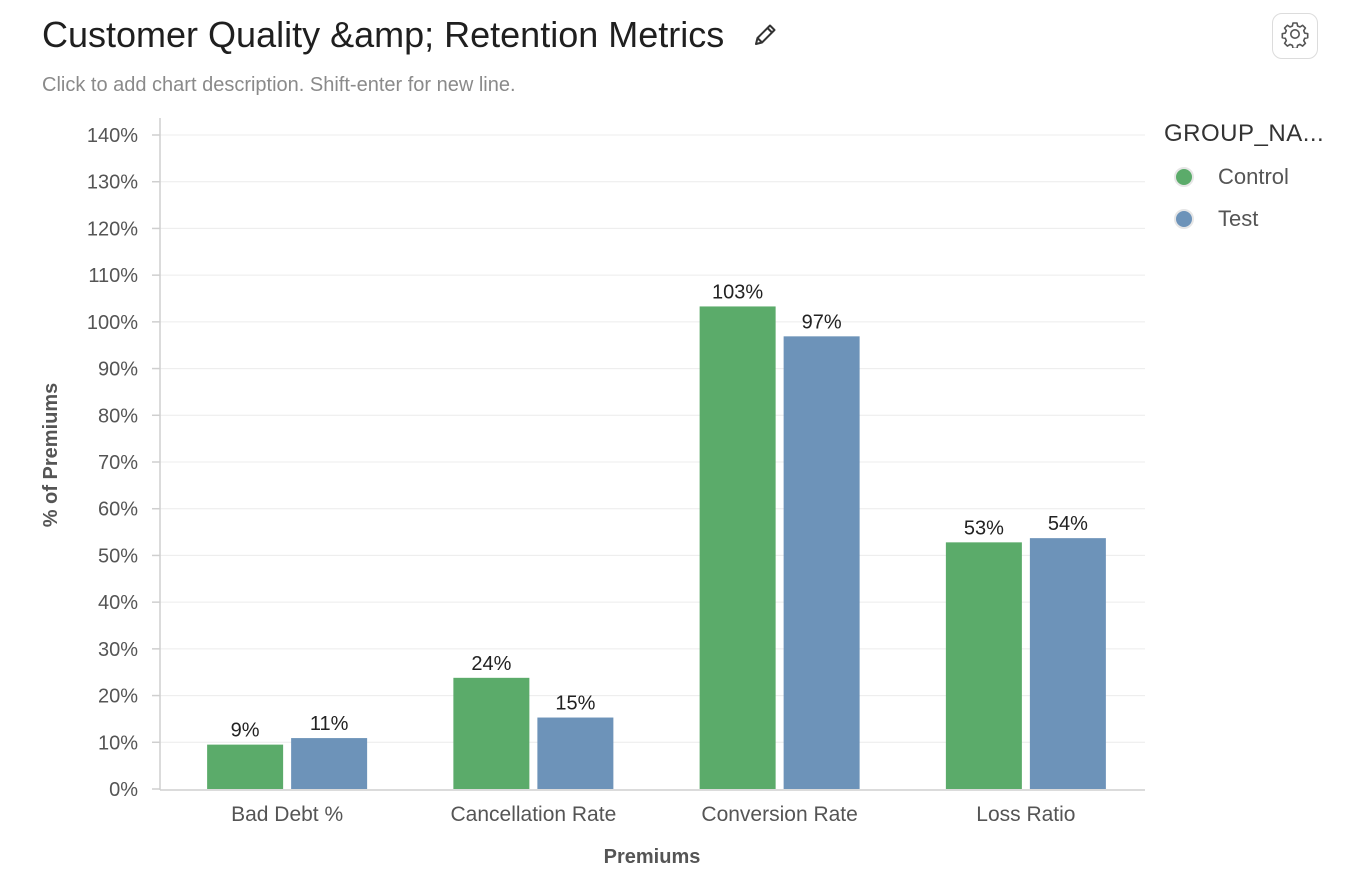 The image size is (1346, 888). What do you see at coordinates (112, 136) in the screenshot?
I see `y-tick-label: 140%` at bounding box center [112, 136].